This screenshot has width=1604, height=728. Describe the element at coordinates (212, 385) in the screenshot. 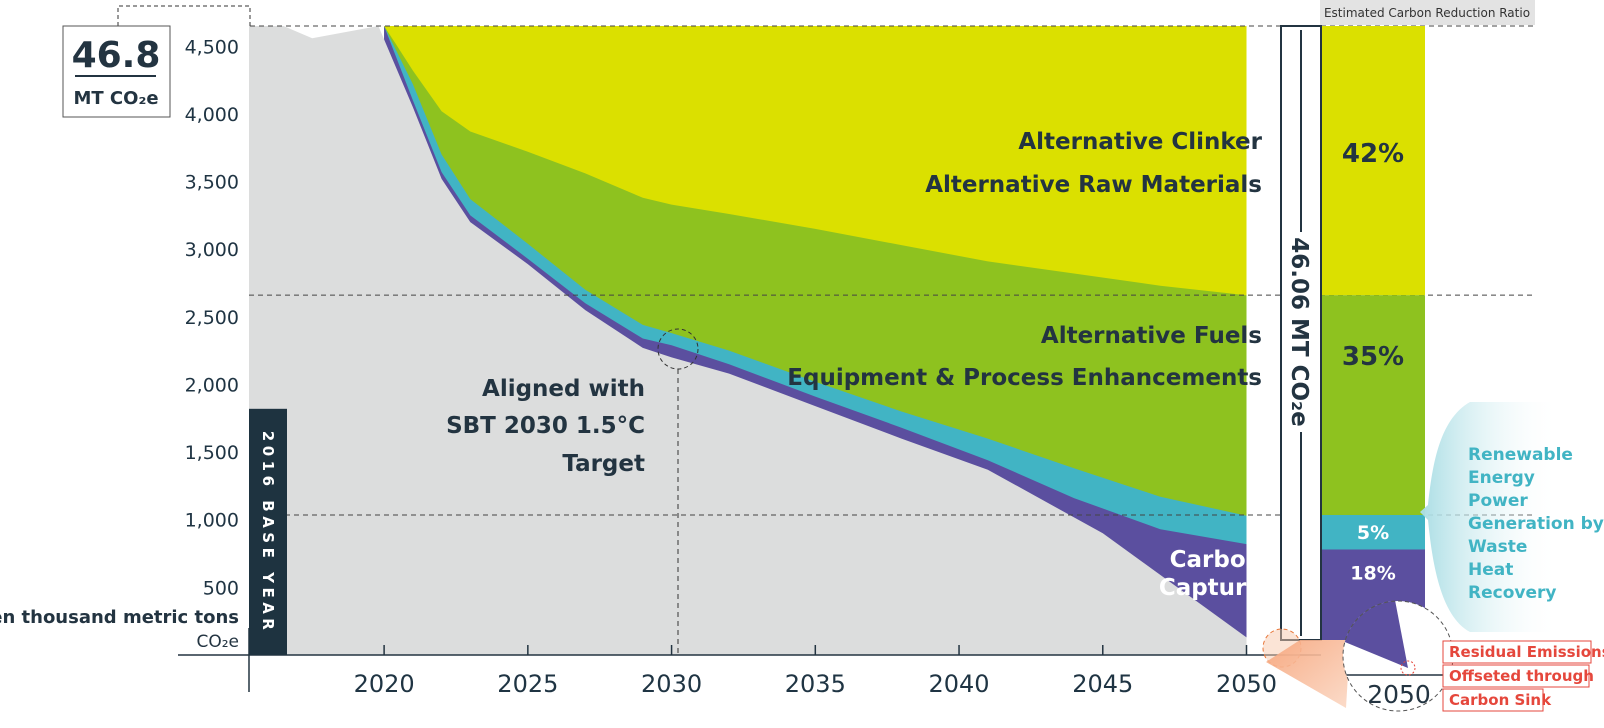

I see `y-tick-label: 2,000` at that location.